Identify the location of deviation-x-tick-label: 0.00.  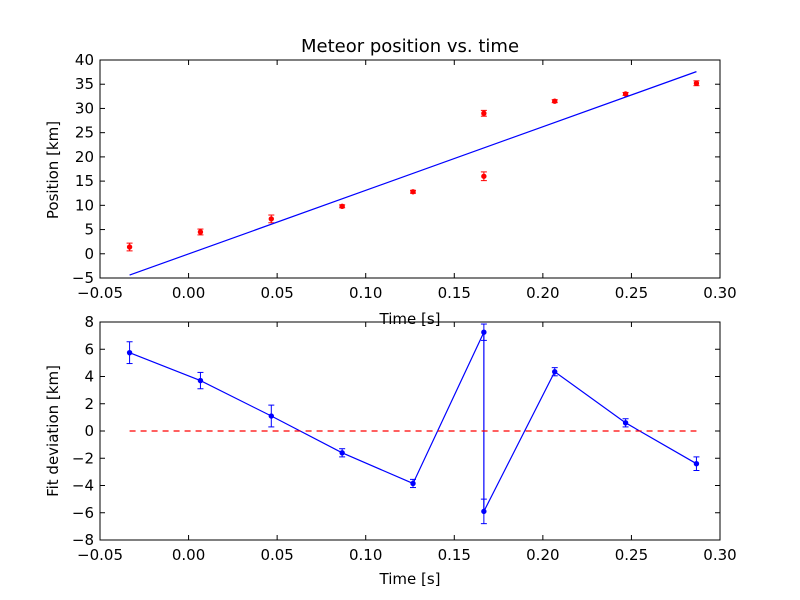
(188, 555).